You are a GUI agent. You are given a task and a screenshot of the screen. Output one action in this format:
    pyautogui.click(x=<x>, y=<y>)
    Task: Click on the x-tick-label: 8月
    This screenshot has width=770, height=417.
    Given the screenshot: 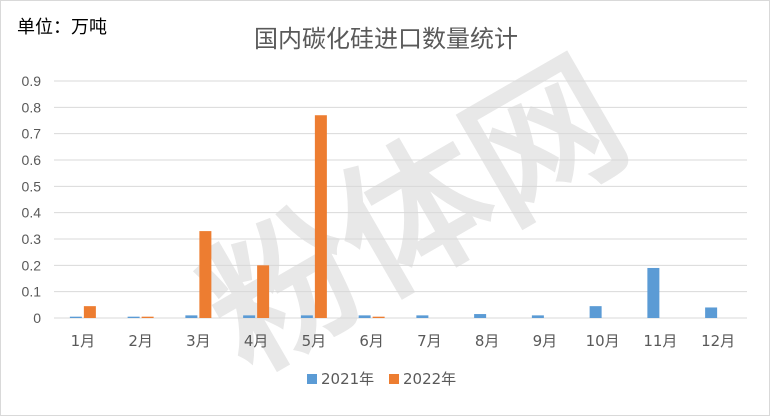 What is the action you would take?
    pyautogui.click(x=487, y=341)
    